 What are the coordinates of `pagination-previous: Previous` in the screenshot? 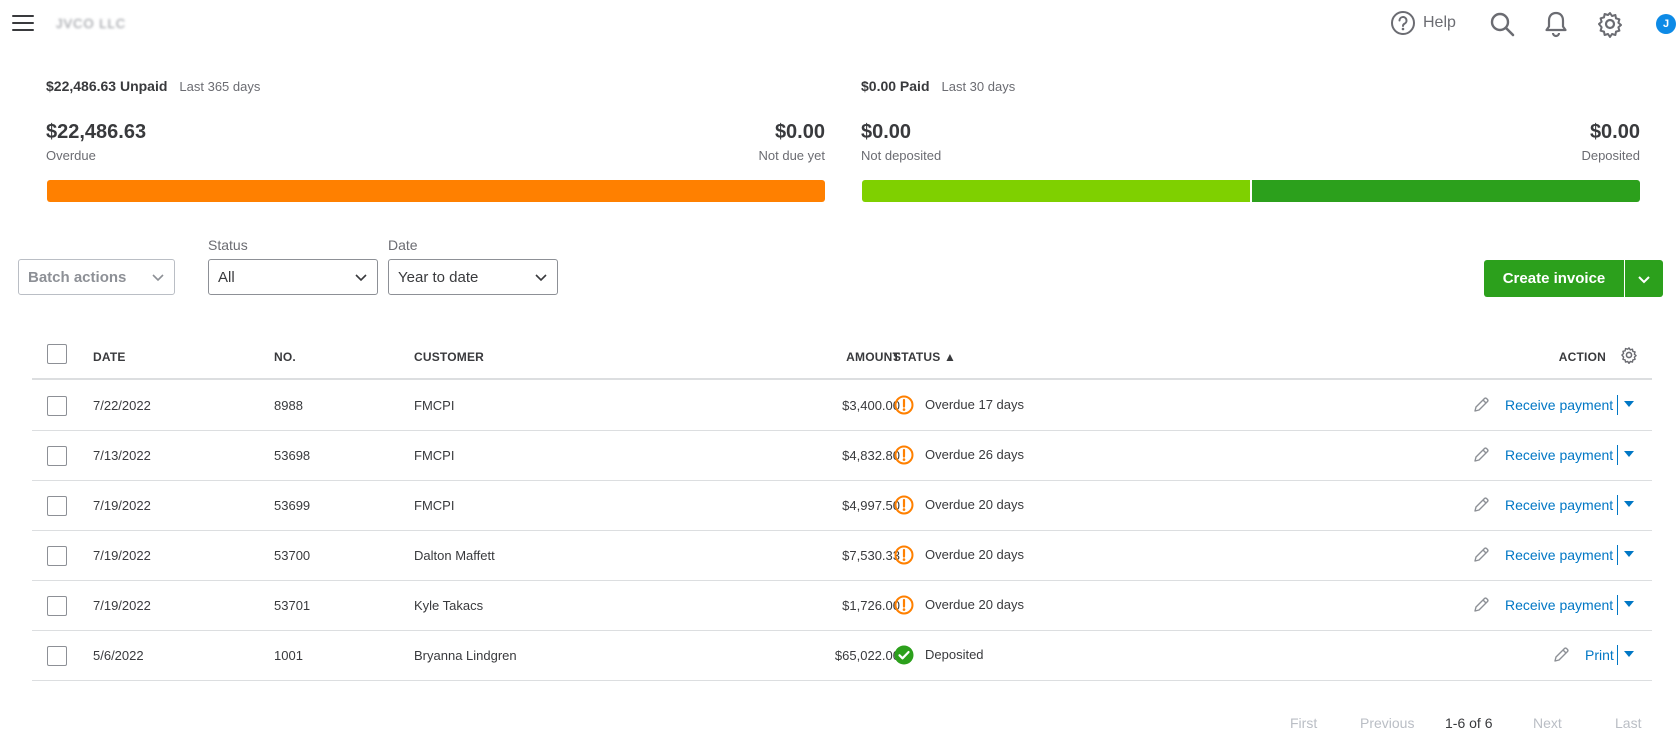 It's located at (1387, 723).